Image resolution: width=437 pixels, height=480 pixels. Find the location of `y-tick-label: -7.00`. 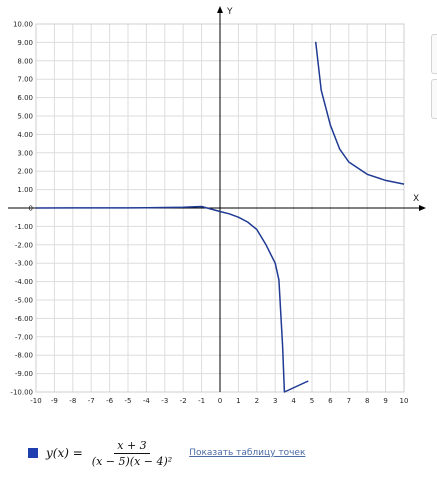

y-tick-label: -7.00 is located at coordinates (24, 337).